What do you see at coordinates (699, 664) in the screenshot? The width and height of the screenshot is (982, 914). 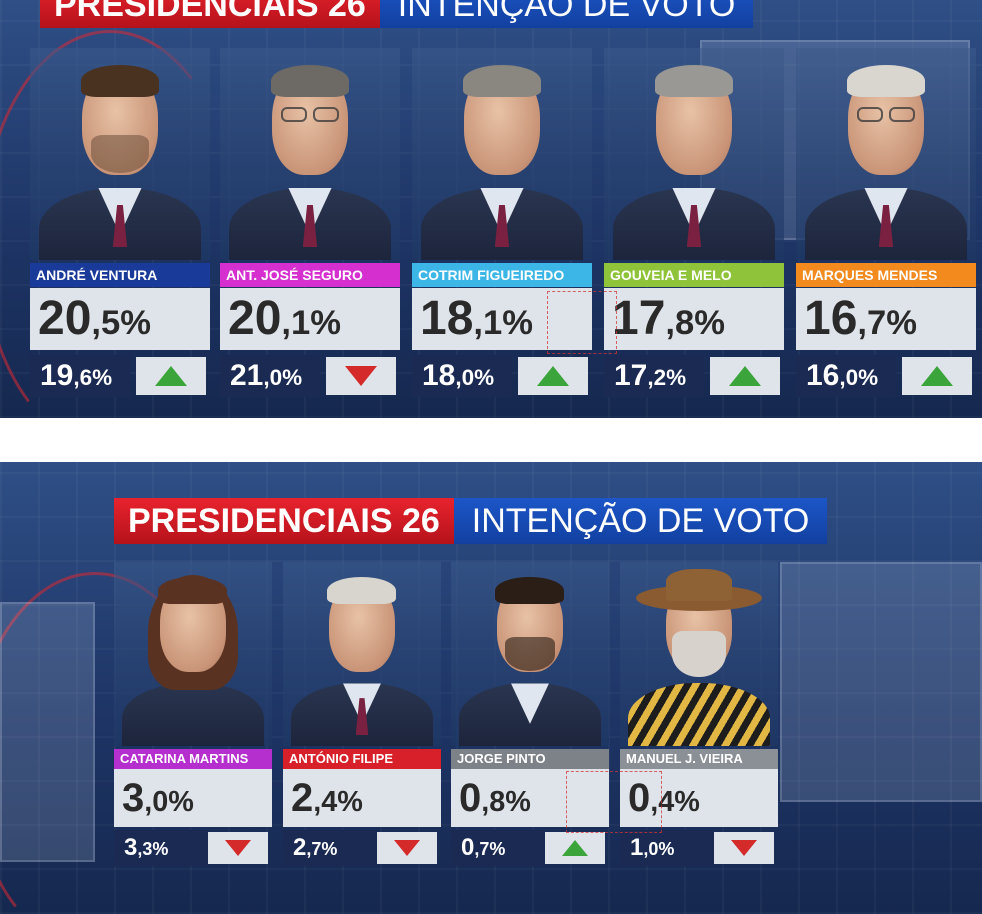 I see `candidate-card: MANUEL J. VIEIRA 0,4% 1,0%` at bounding box center [699, 664].